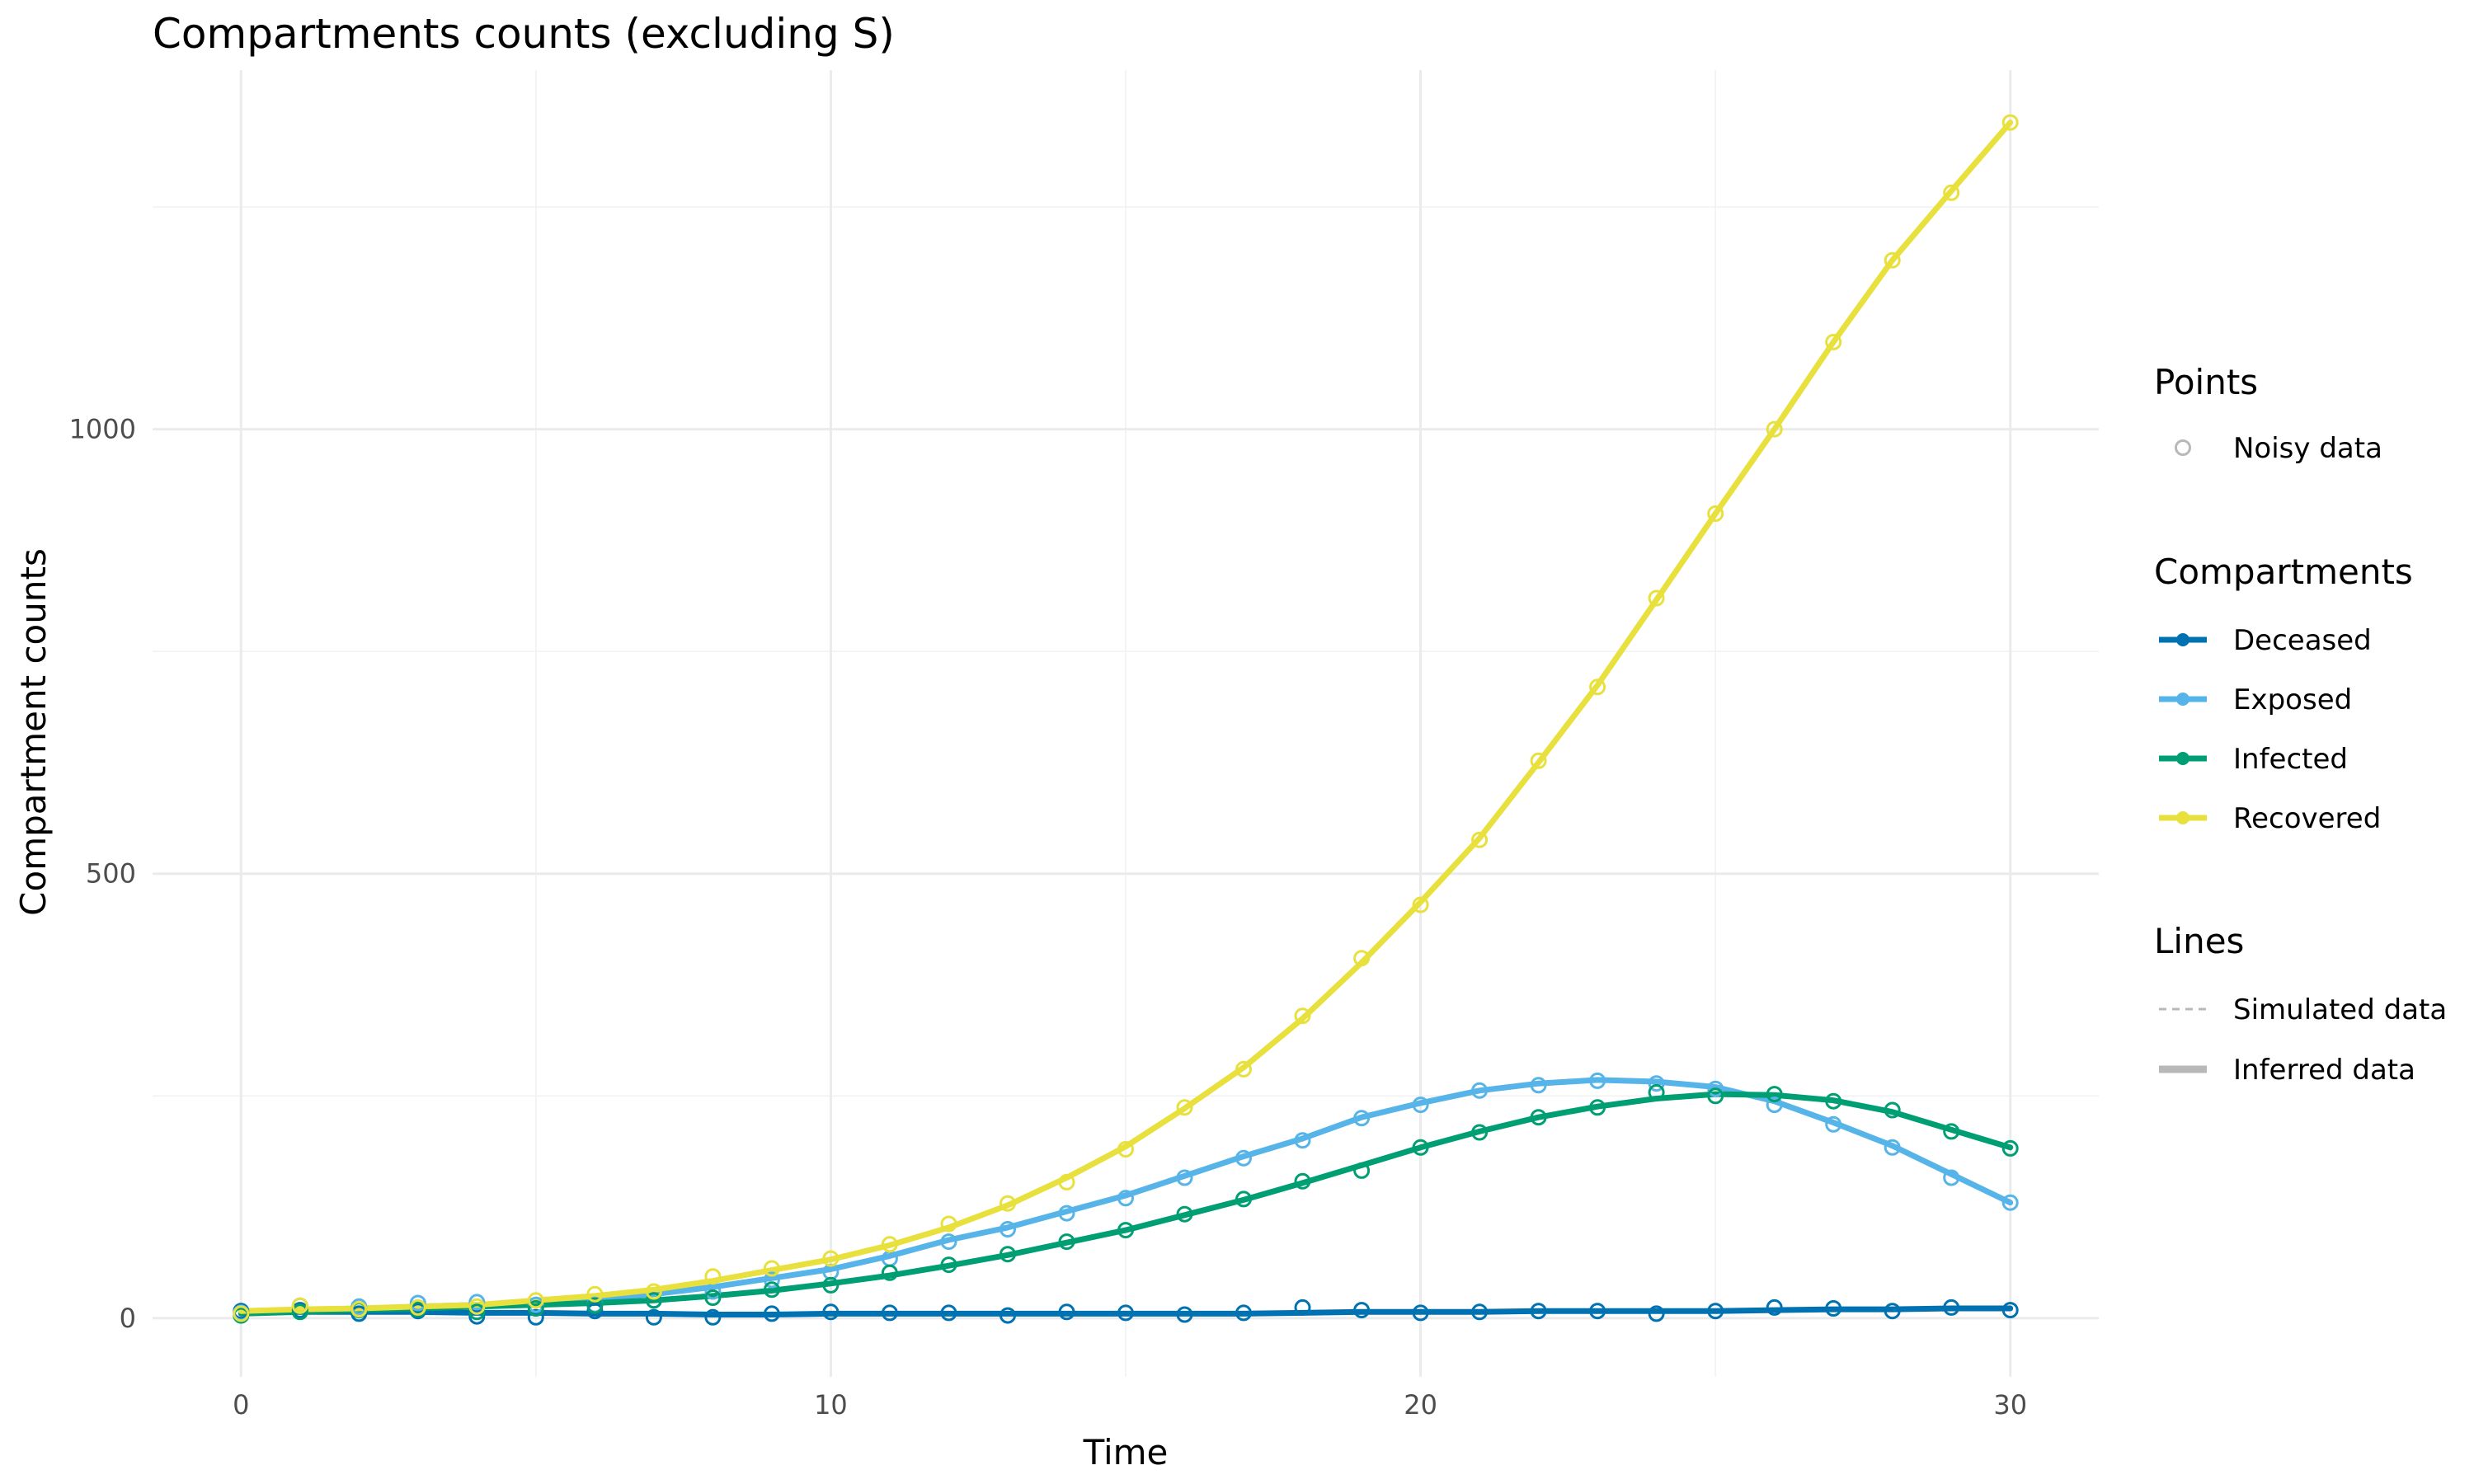 This screenshot has height=1484, width=2474. Describe the element at coordinates (2182, 758) in the screenshot. I see `legend-infected-marker` at that location.